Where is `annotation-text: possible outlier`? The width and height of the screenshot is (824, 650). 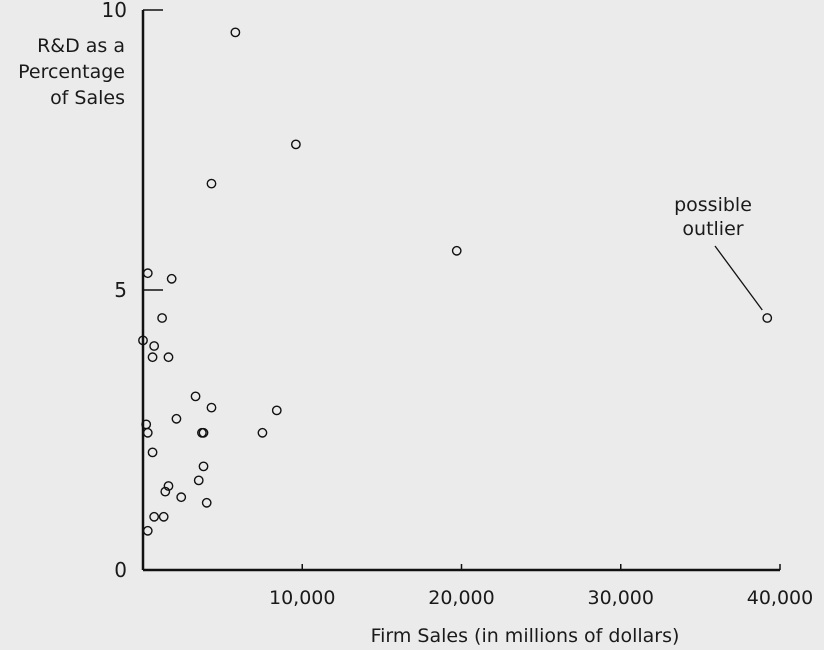 annotation-text: possible outlier is located at coordinates (713, 217).